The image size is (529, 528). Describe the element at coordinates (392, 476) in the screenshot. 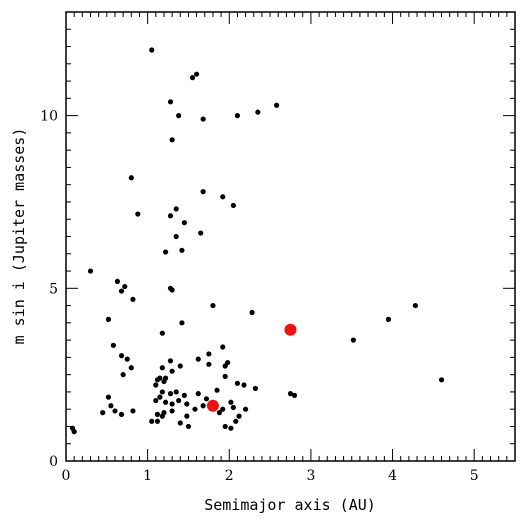

I see `x-tick-label: 4` at that location.